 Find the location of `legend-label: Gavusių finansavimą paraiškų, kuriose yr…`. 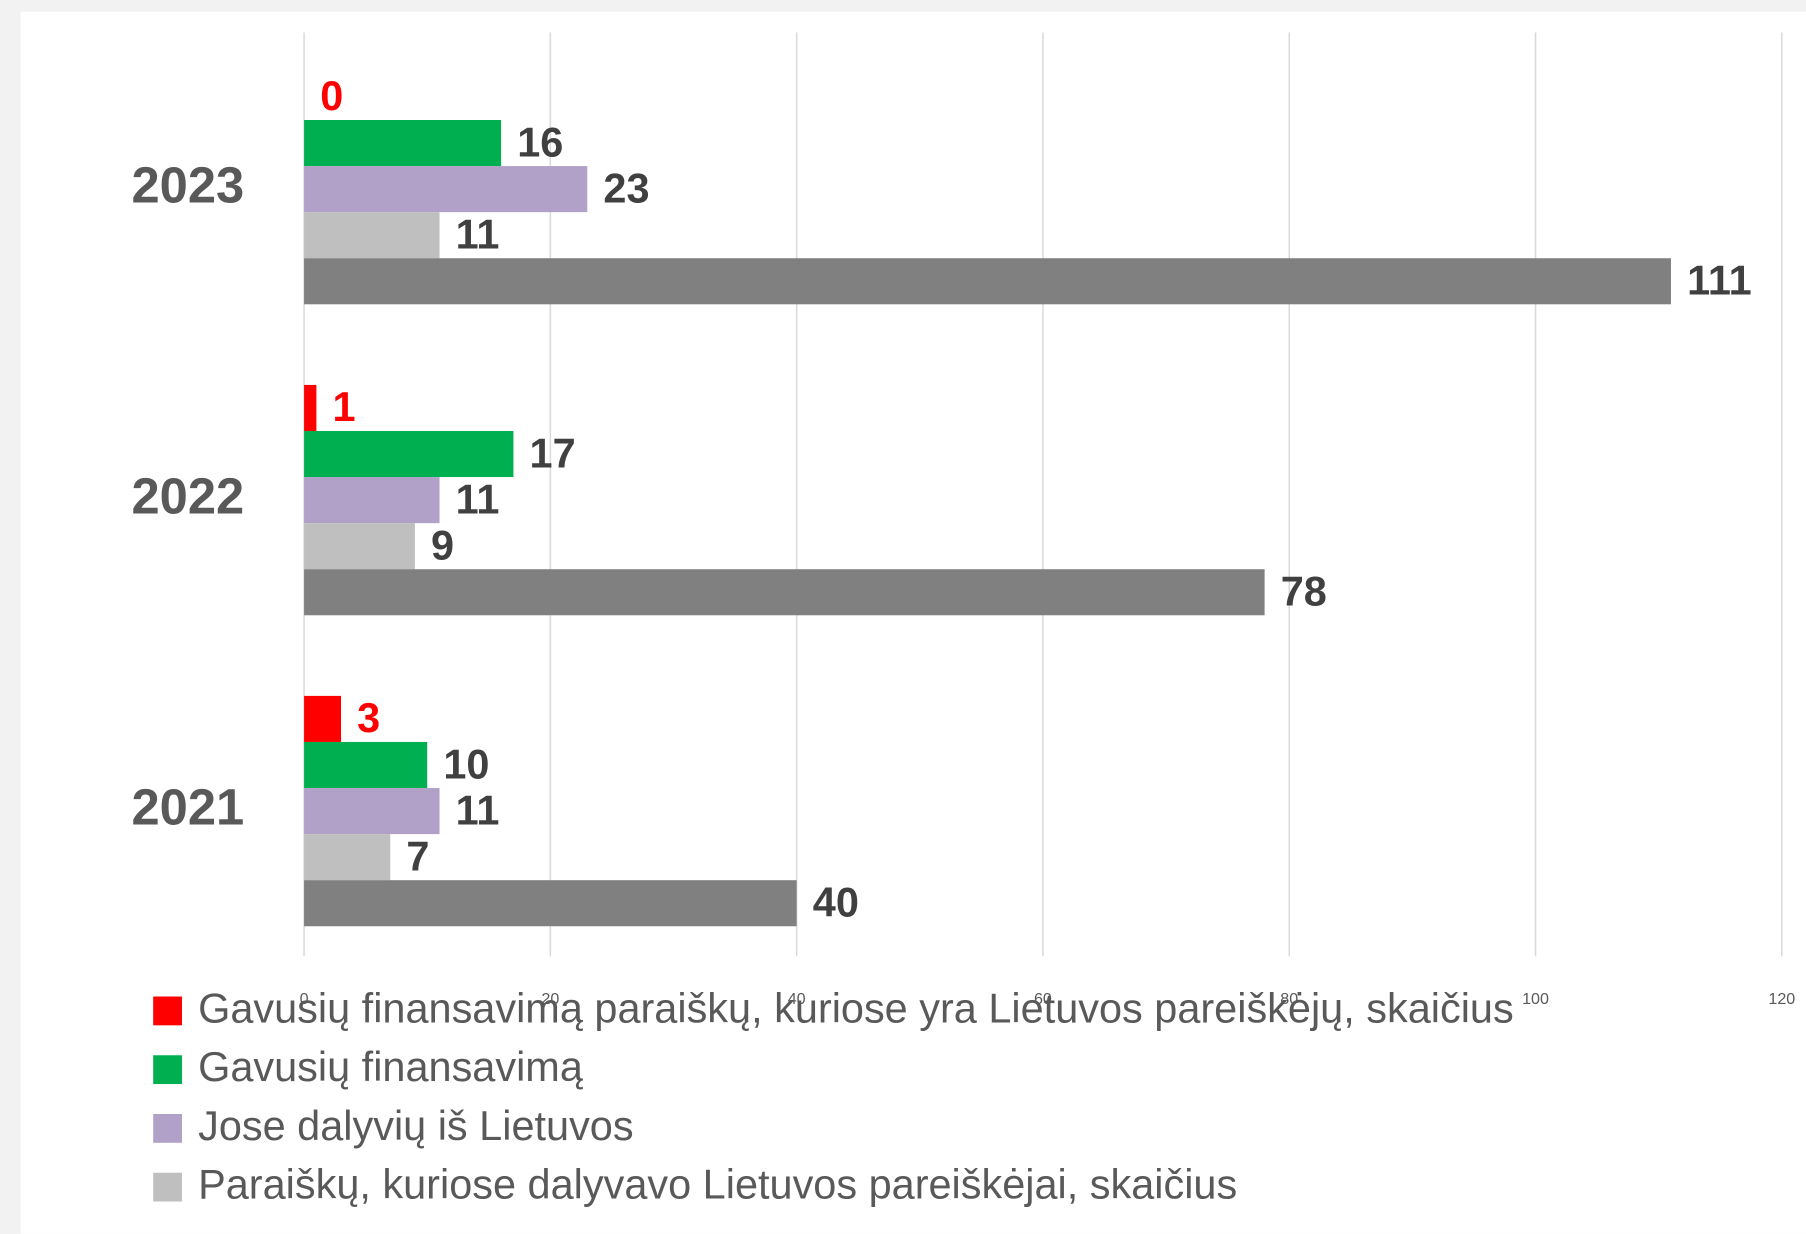

legend-label: Gavusių finansavimą paraiškų, kuriose yr… is located at coordinates (856, 1007).